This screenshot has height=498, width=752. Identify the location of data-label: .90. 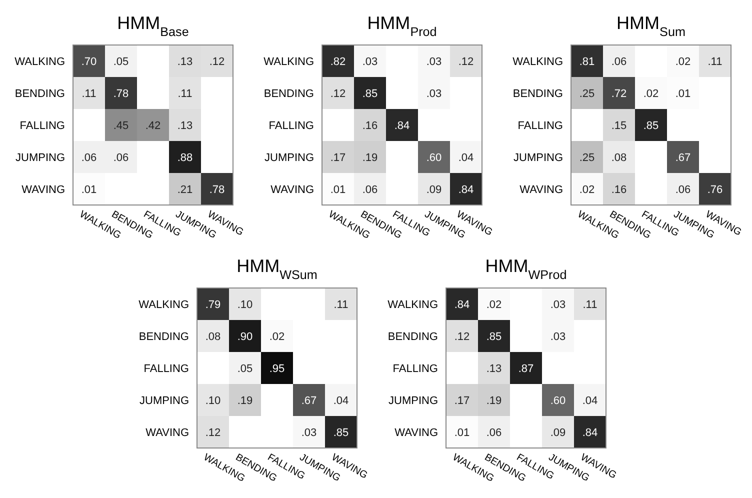
(245, 337).